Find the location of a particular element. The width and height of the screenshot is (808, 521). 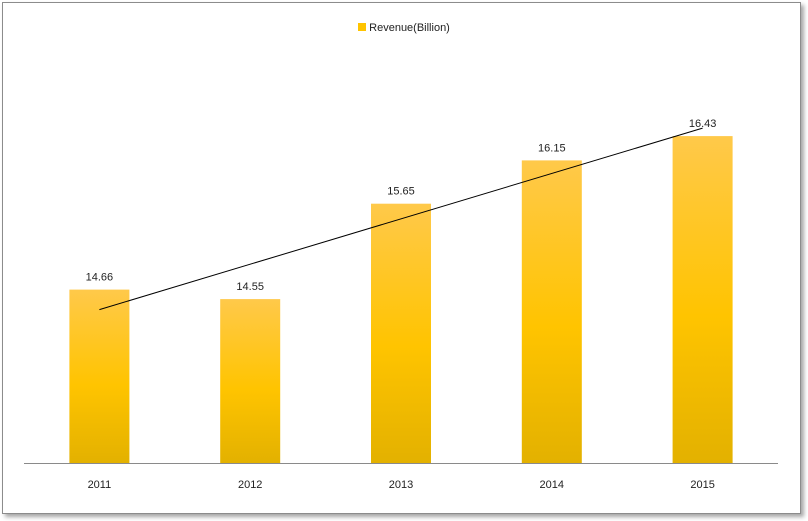

x-tick-label-2013: 2013 is located at coordinates (401, 485).